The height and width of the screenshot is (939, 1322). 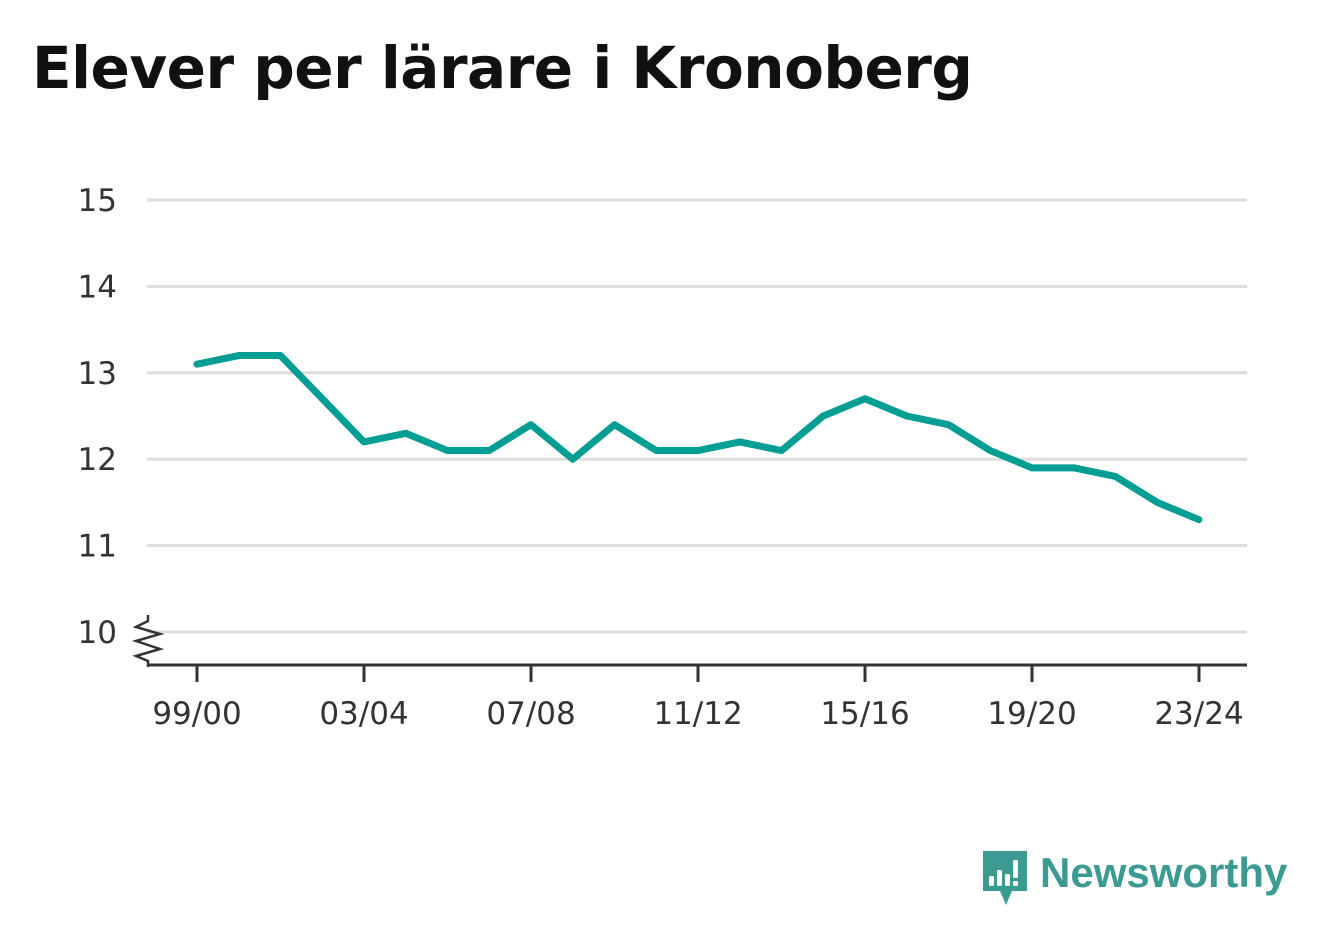 I want to click on bar-chart-speech-bubble-icon, so click(x=1005, y=878).